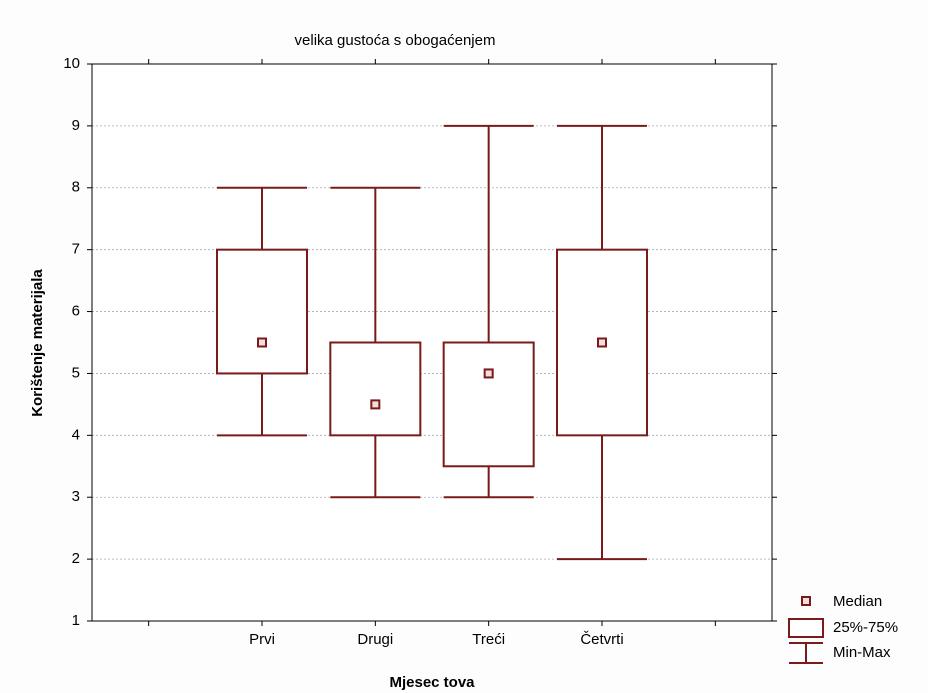 This screenshot has height=693, width=928. Describe the element at coordinates (76, 620) in the screenshot. I see `y-tick-label: 1` at that location.